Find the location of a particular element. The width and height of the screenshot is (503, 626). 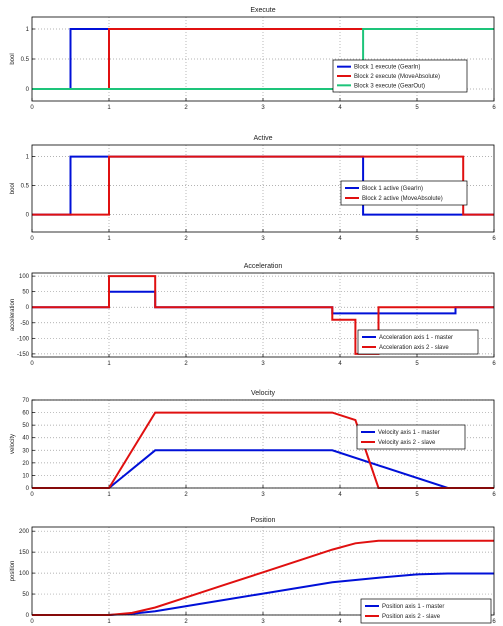

legend-label: Velocity axis 2 - slave is located at coordinates (407, 443).